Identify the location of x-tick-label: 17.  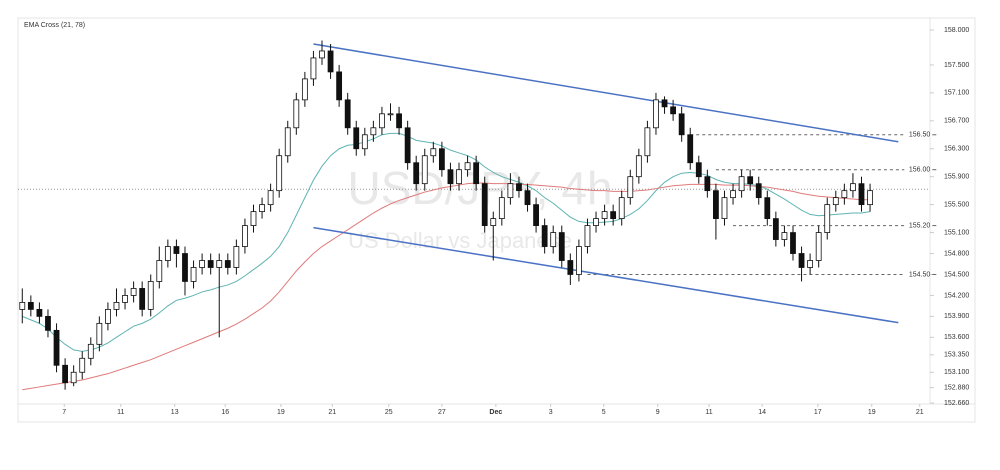
(818, 412).